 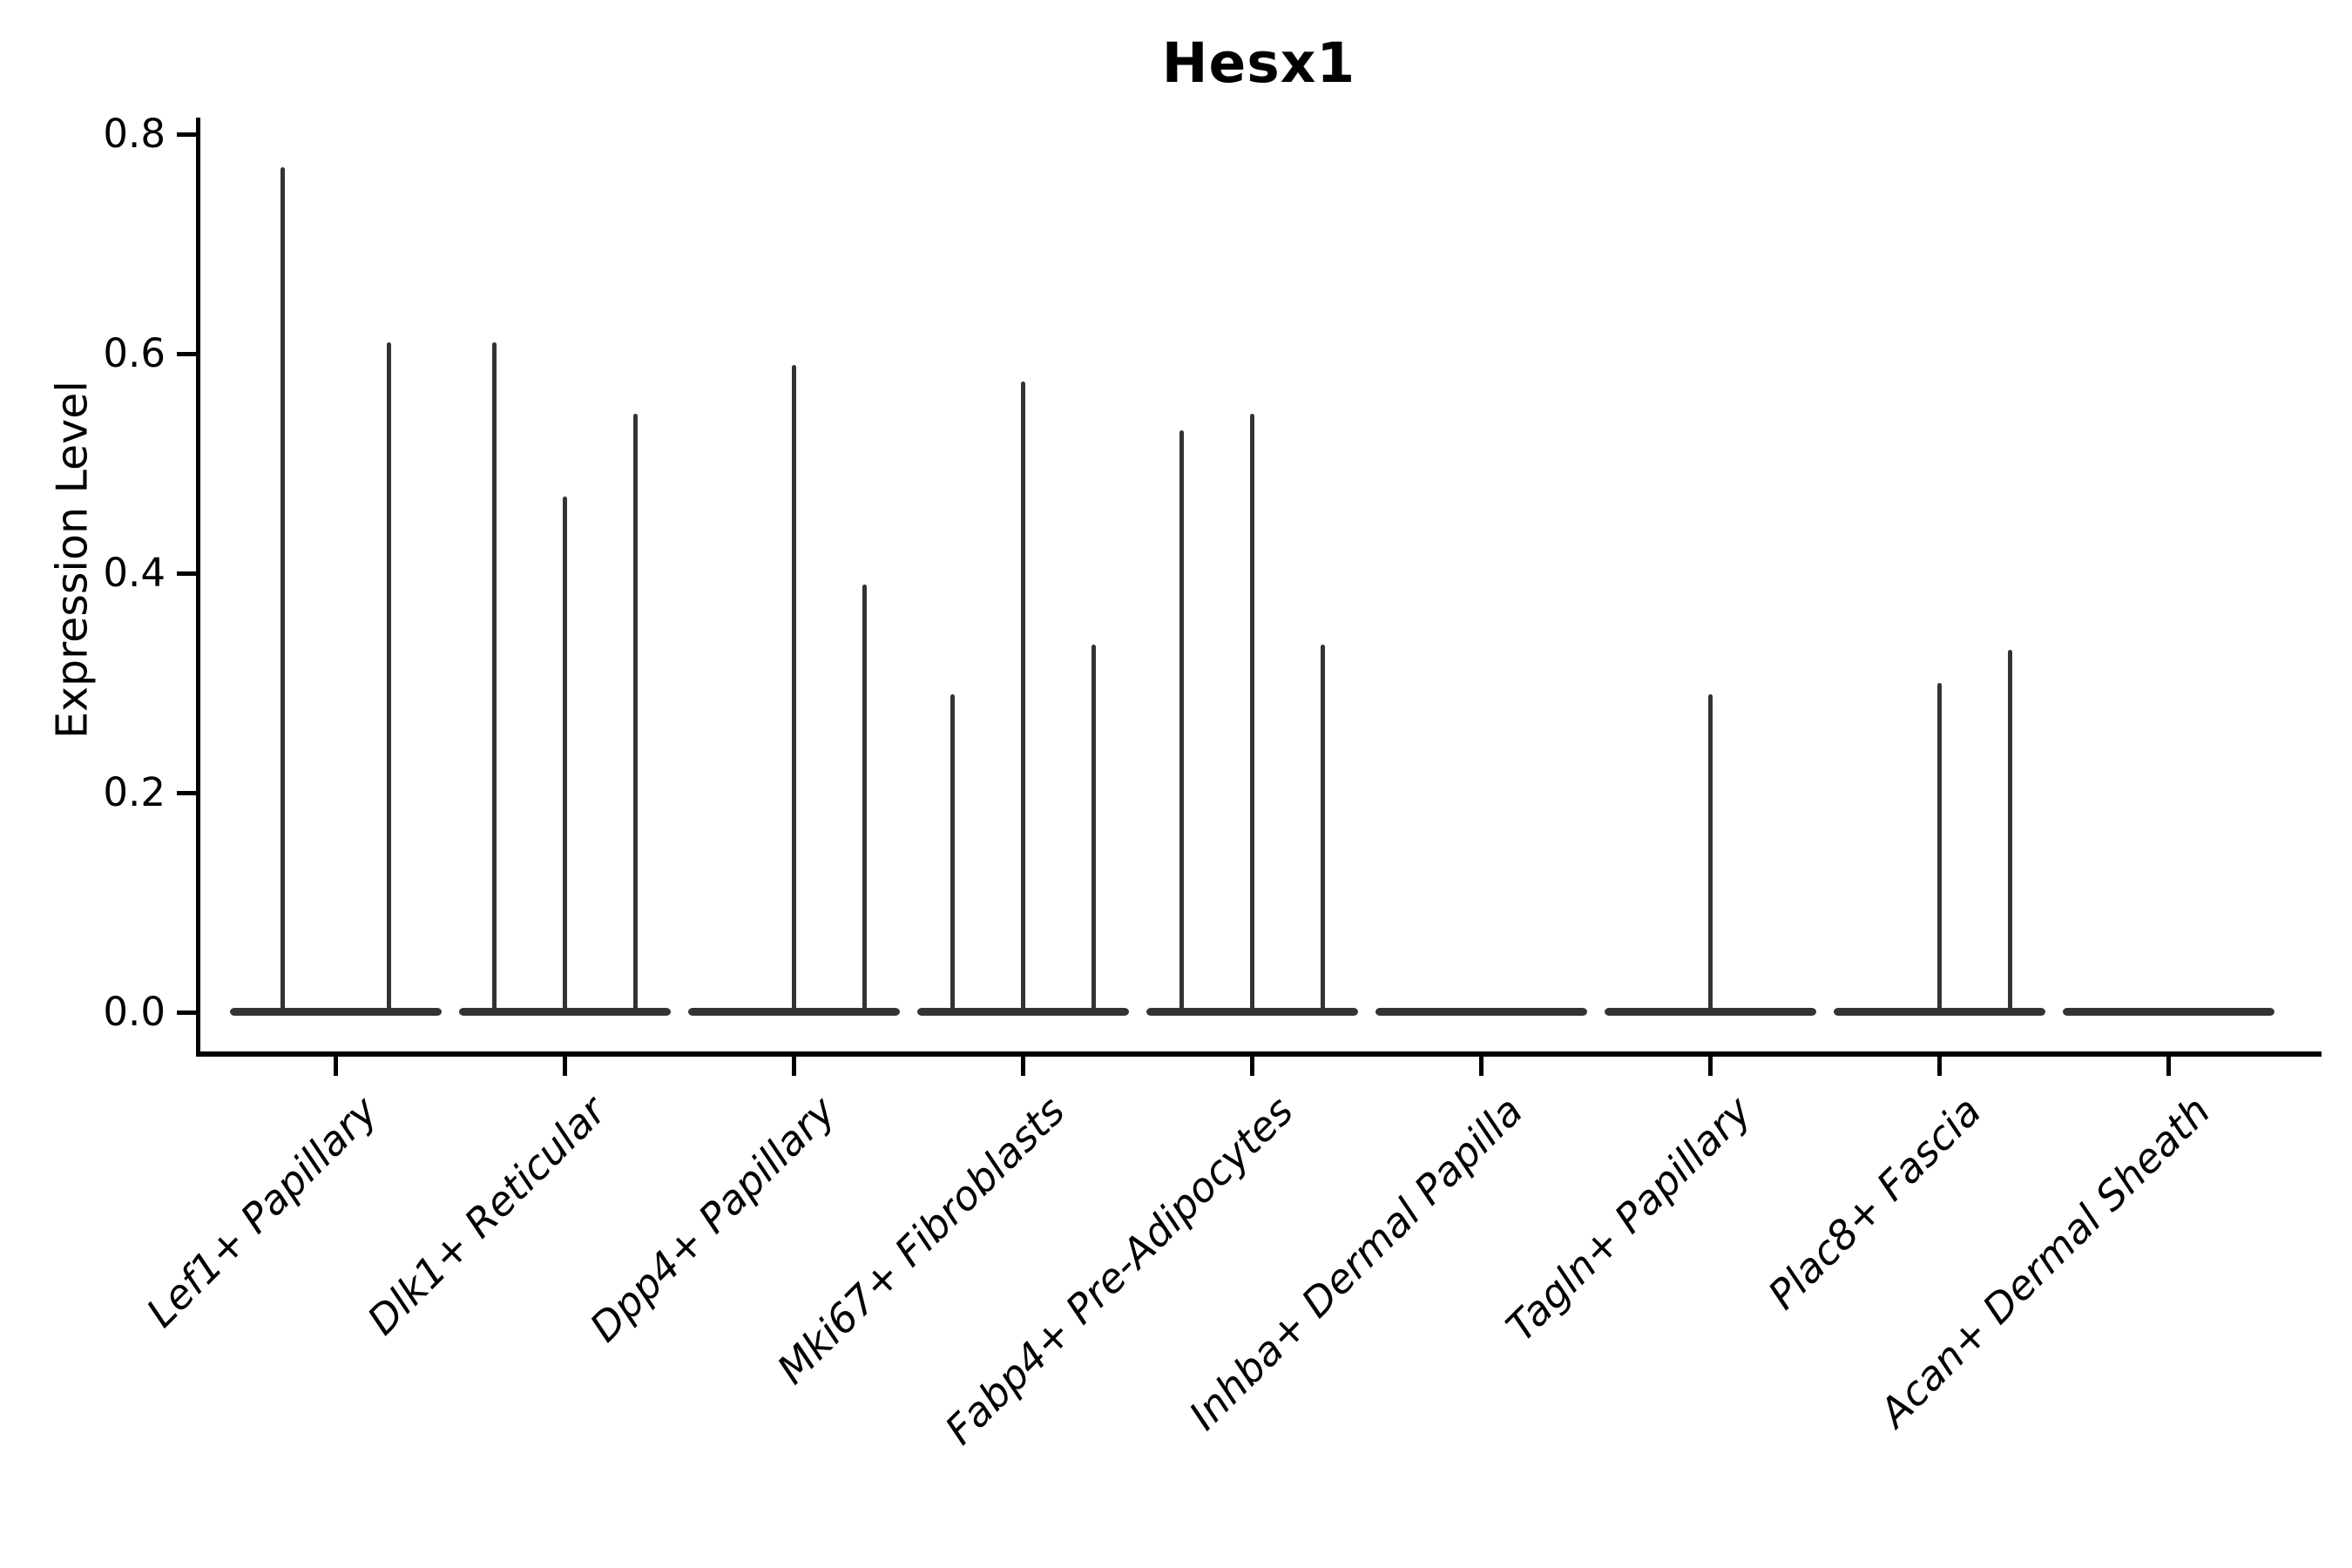 I want to click on x-tick-label-text: Lef1+ Papillary, so click(x=262, y=1211).